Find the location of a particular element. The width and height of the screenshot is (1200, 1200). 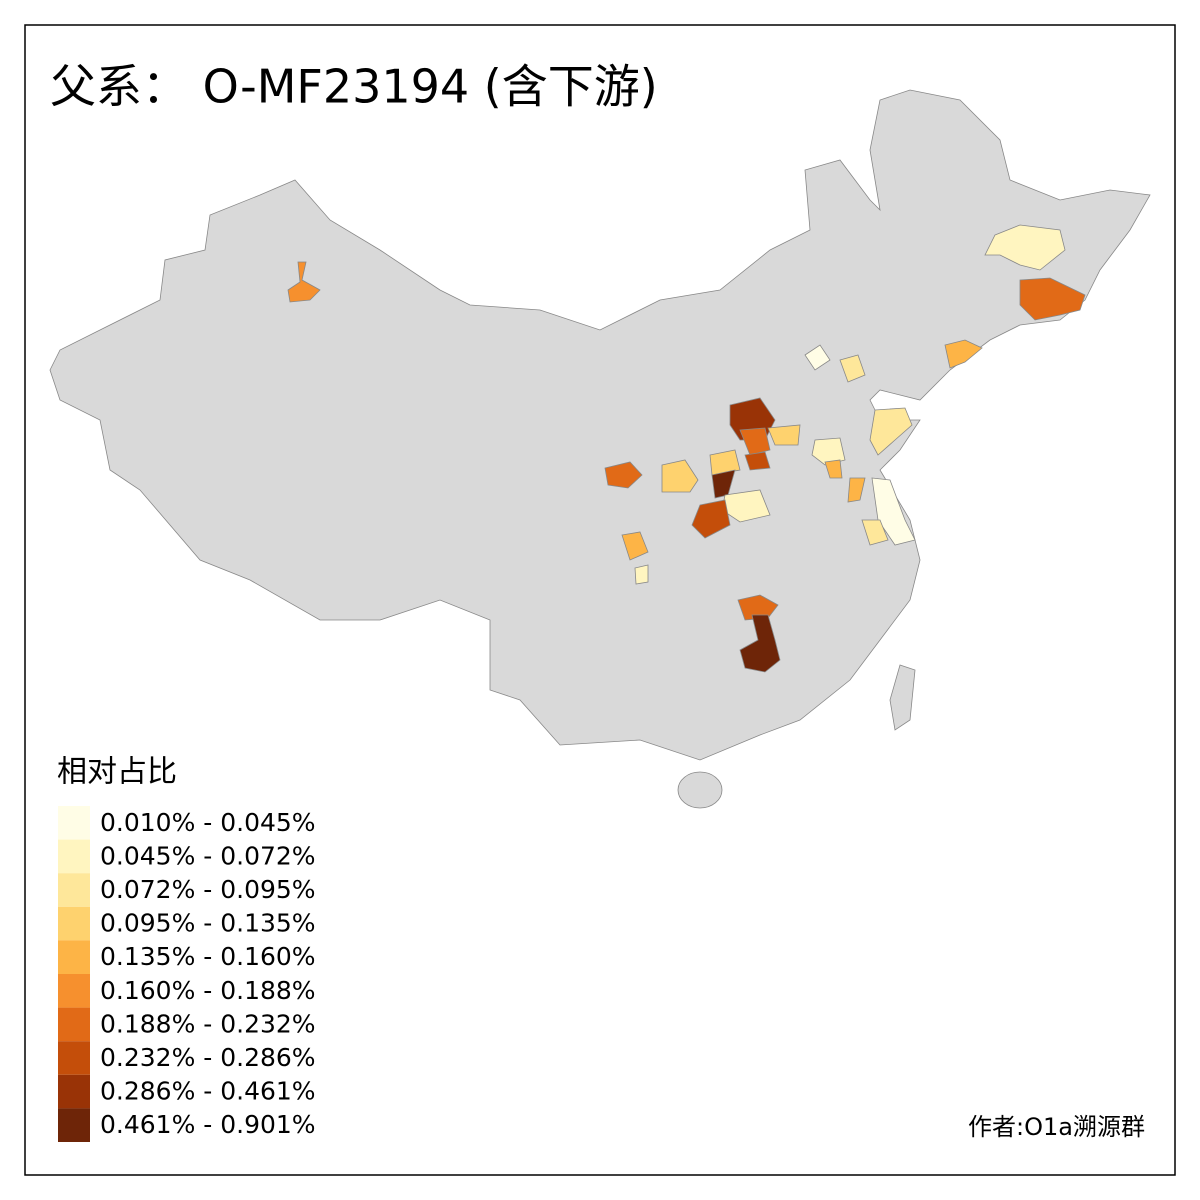

legend-label: 0.232% - 0.286% is located at coordinates (208, 1057).